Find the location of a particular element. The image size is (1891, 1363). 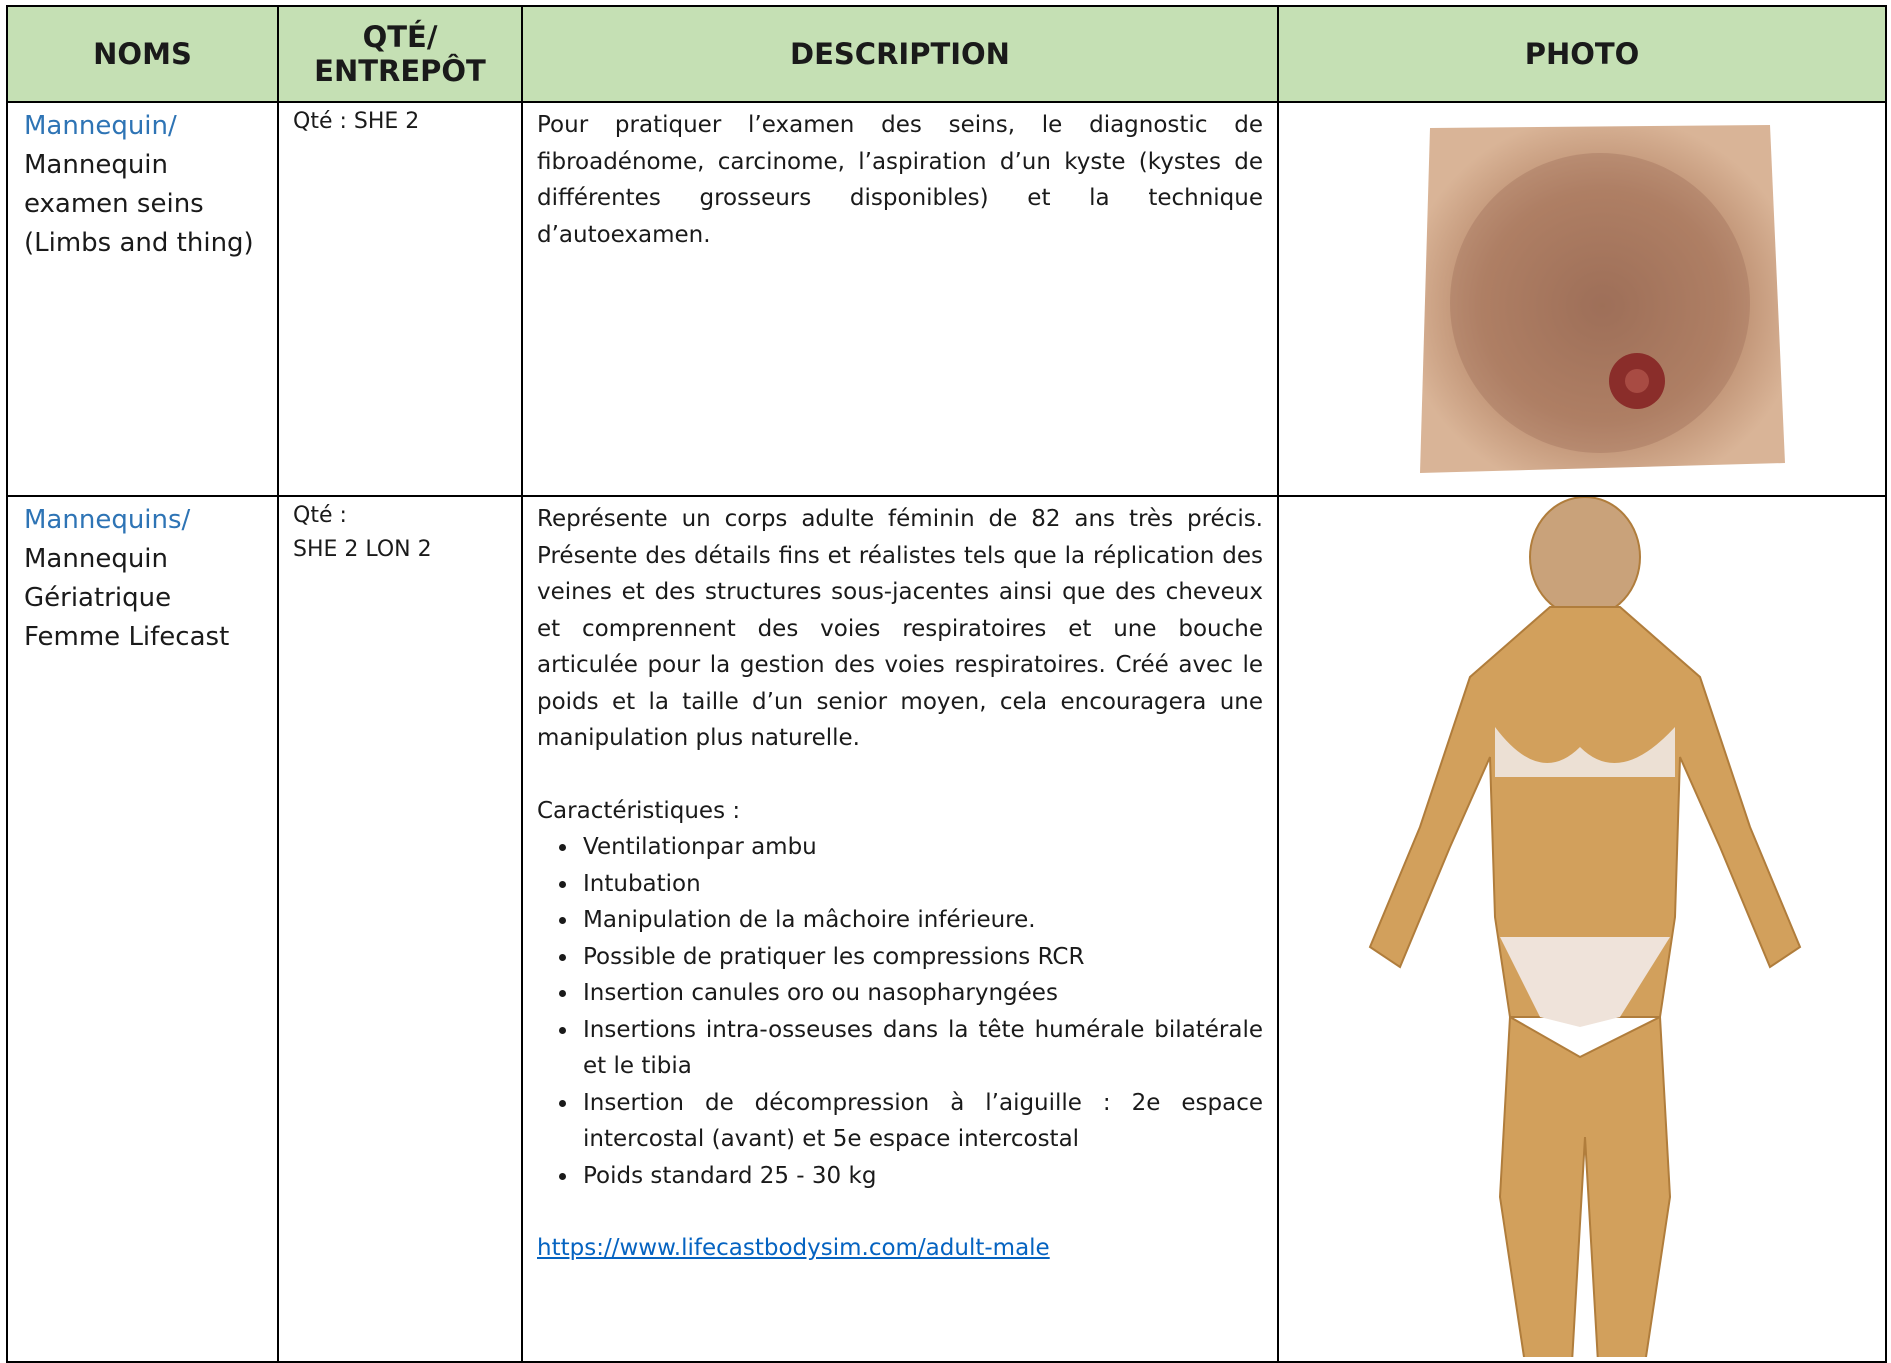

name-link: Mannequins/ is located at coordinates (107, 520).